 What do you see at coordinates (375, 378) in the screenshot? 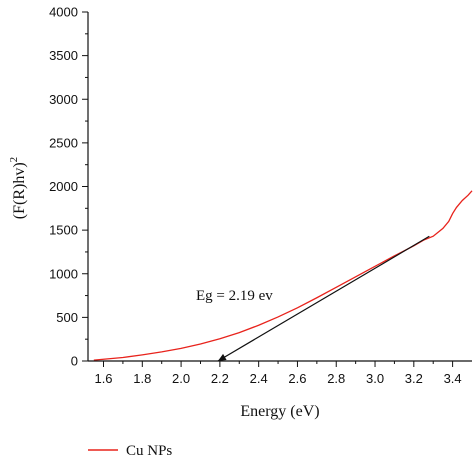
I see `x-tick-label: 3.0` at bounding box center [375, 378].